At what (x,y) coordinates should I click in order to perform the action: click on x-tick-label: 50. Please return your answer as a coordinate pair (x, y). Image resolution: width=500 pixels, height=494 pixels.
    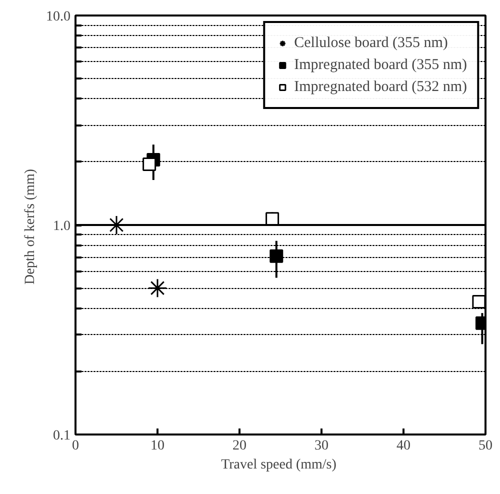
    Looking at the image, I should click on (485, 446).